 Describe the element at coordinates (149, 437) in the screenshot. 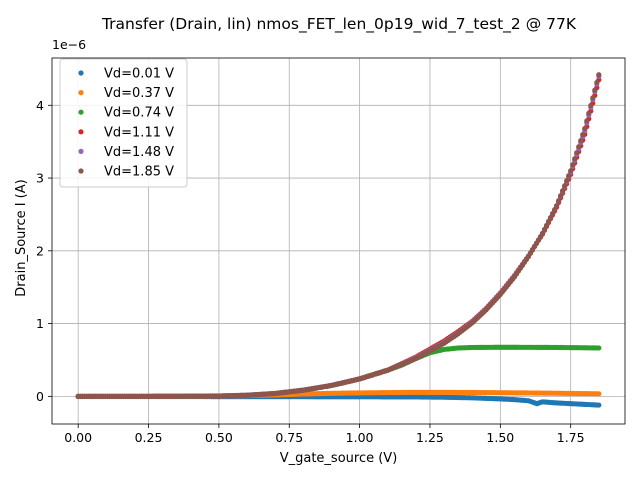

I see `x-tick-label: 0.25` at that location.